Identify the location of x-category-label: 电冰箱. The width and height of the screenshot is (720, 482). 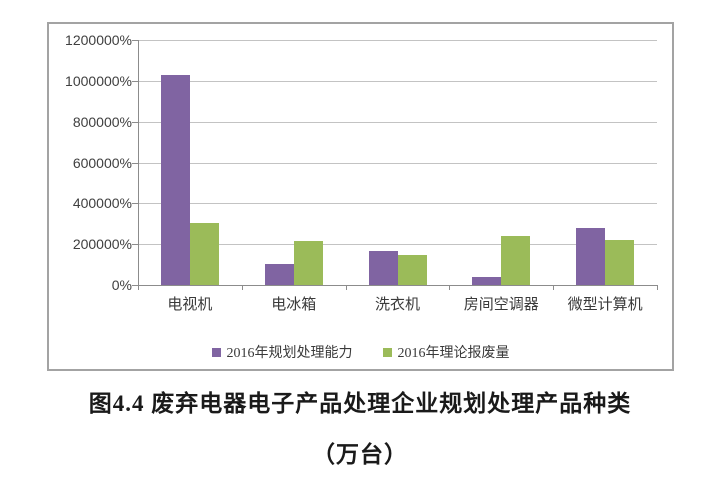
(294, 305).